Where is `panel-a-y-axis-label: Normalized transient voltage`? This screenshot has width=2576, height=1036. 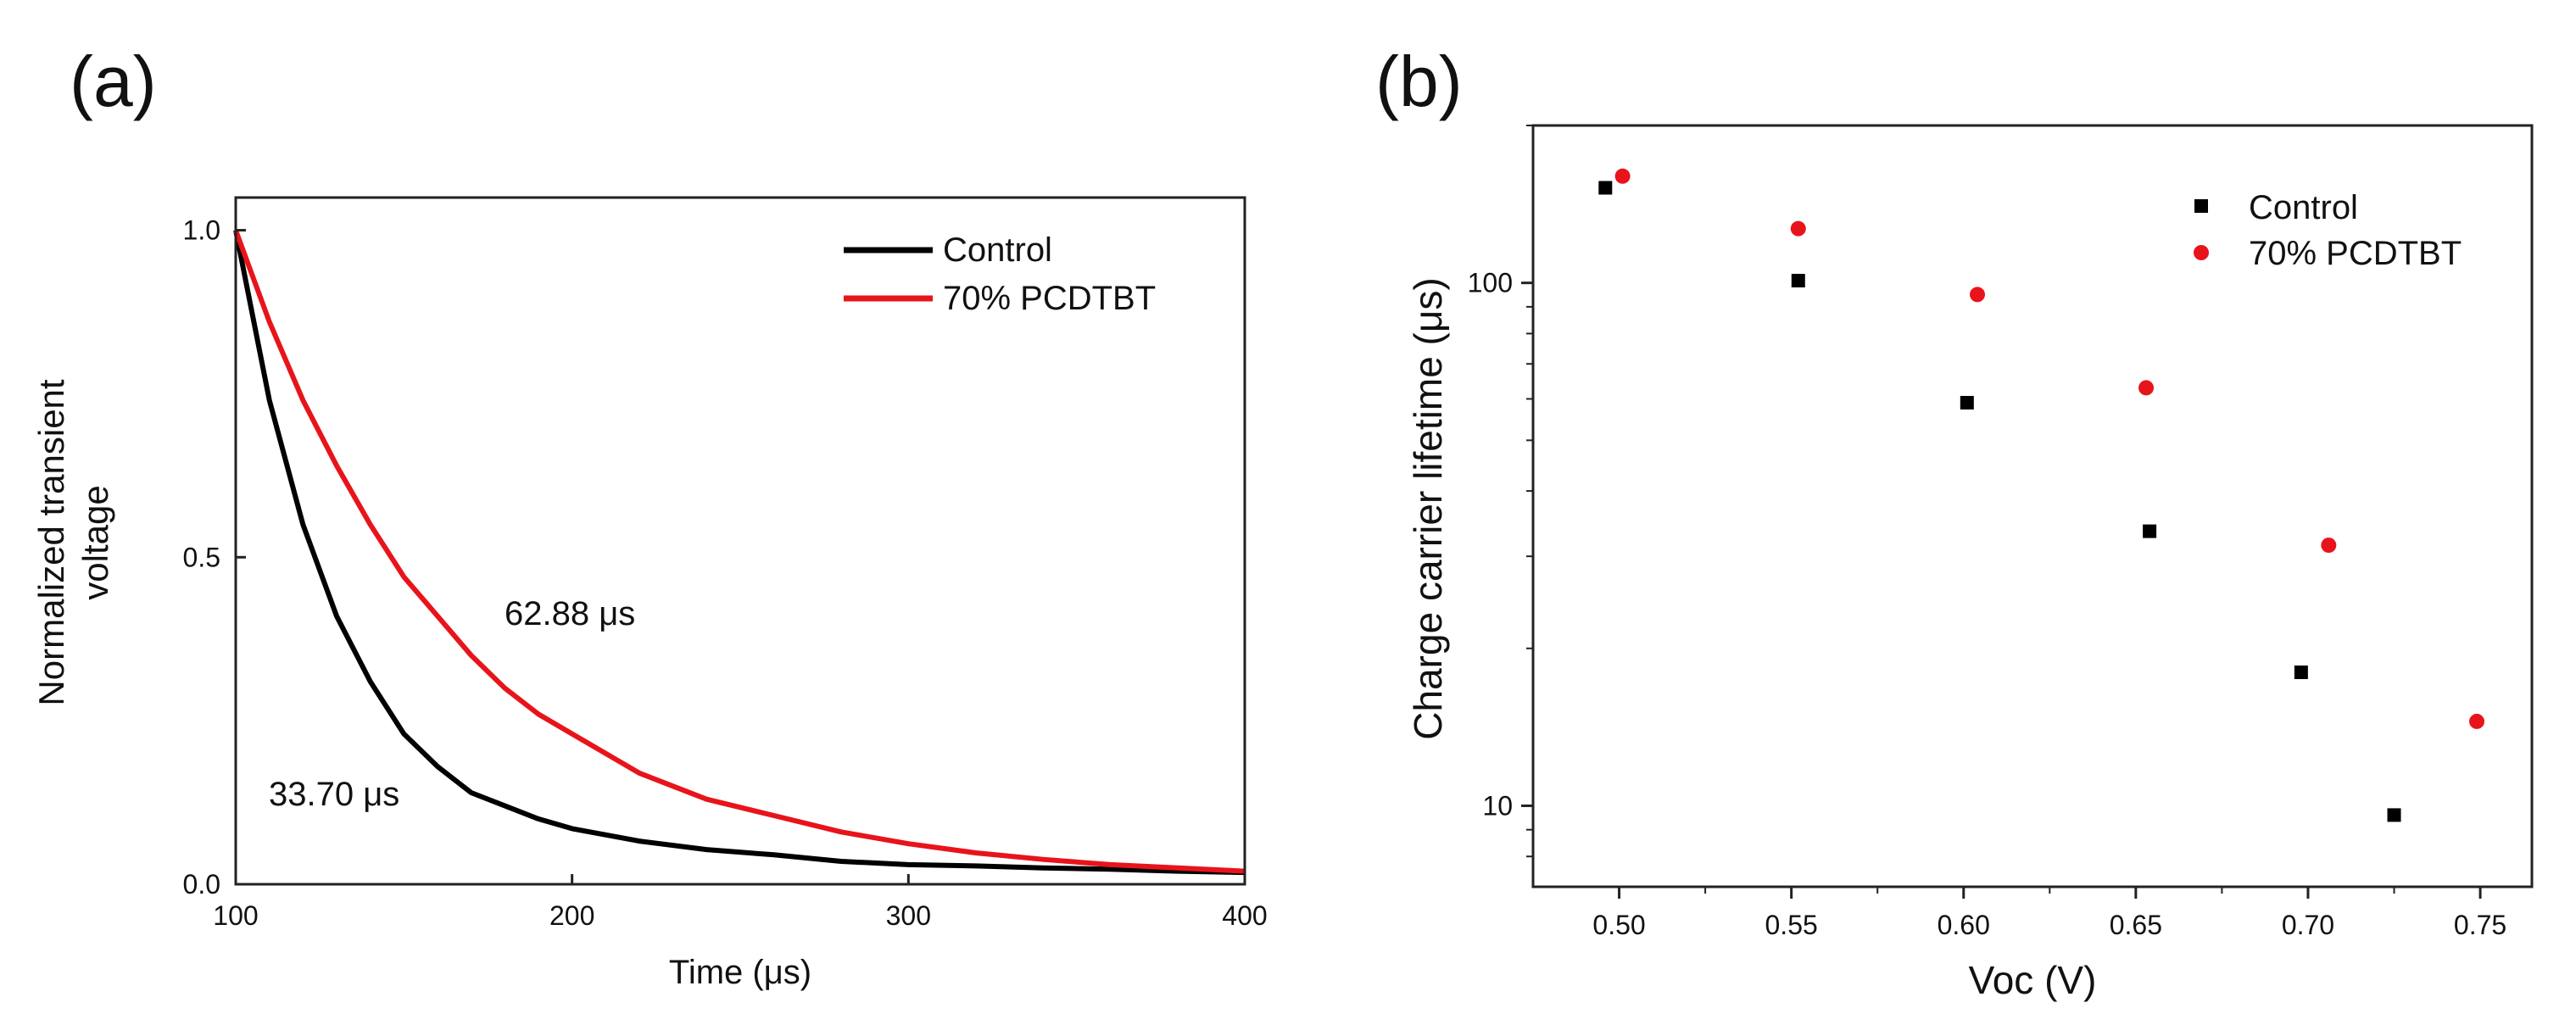
panel-a-y-axis-label: Normalized transient voltage is located at coordinates (73, 542).